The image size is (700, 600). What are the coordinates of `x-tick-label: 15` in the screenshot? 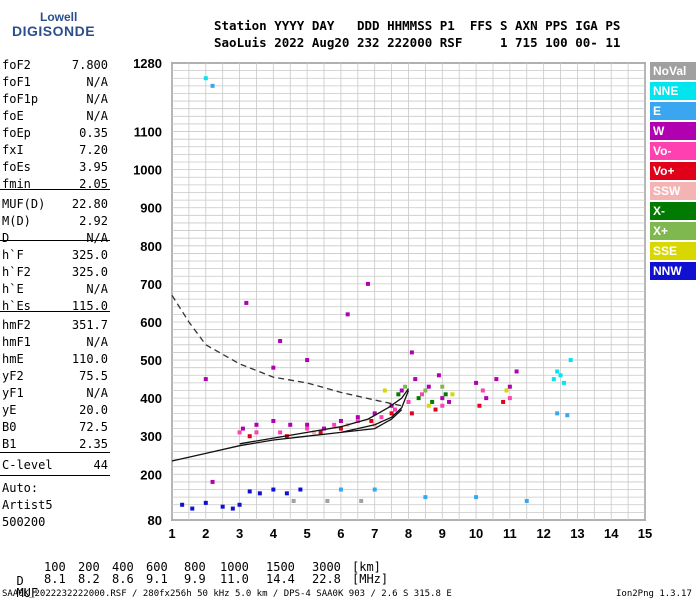 It's located at (645, 533).